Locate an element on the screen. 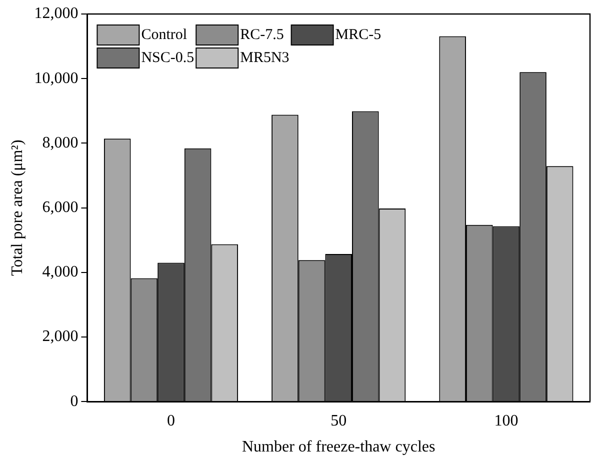  legend-label: Control is located at coordinates (164, 34).